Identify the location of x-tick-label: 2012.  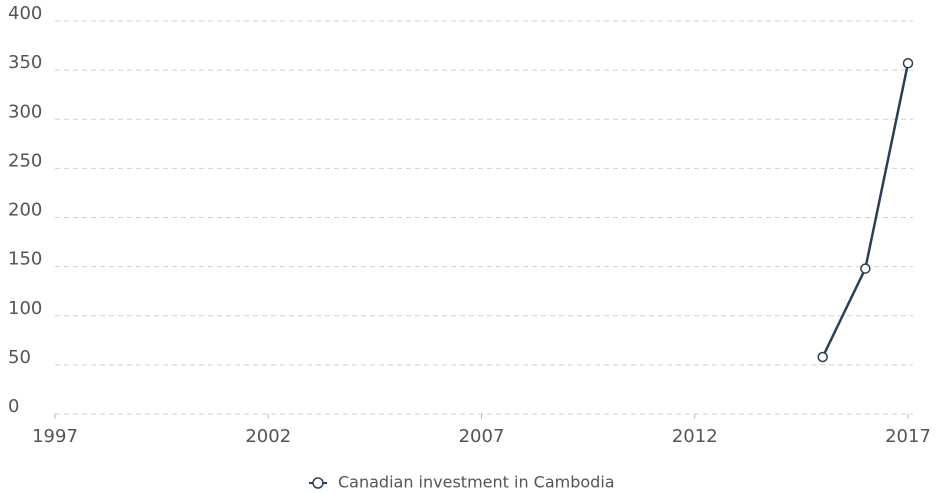
(695, 436).